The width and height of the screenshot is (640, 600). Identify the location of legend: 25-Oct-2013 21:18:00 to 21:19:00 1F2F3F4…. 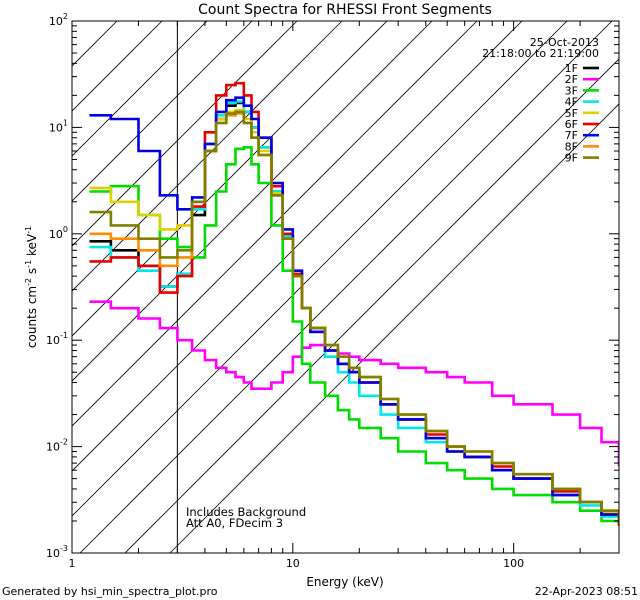
(540, 100).